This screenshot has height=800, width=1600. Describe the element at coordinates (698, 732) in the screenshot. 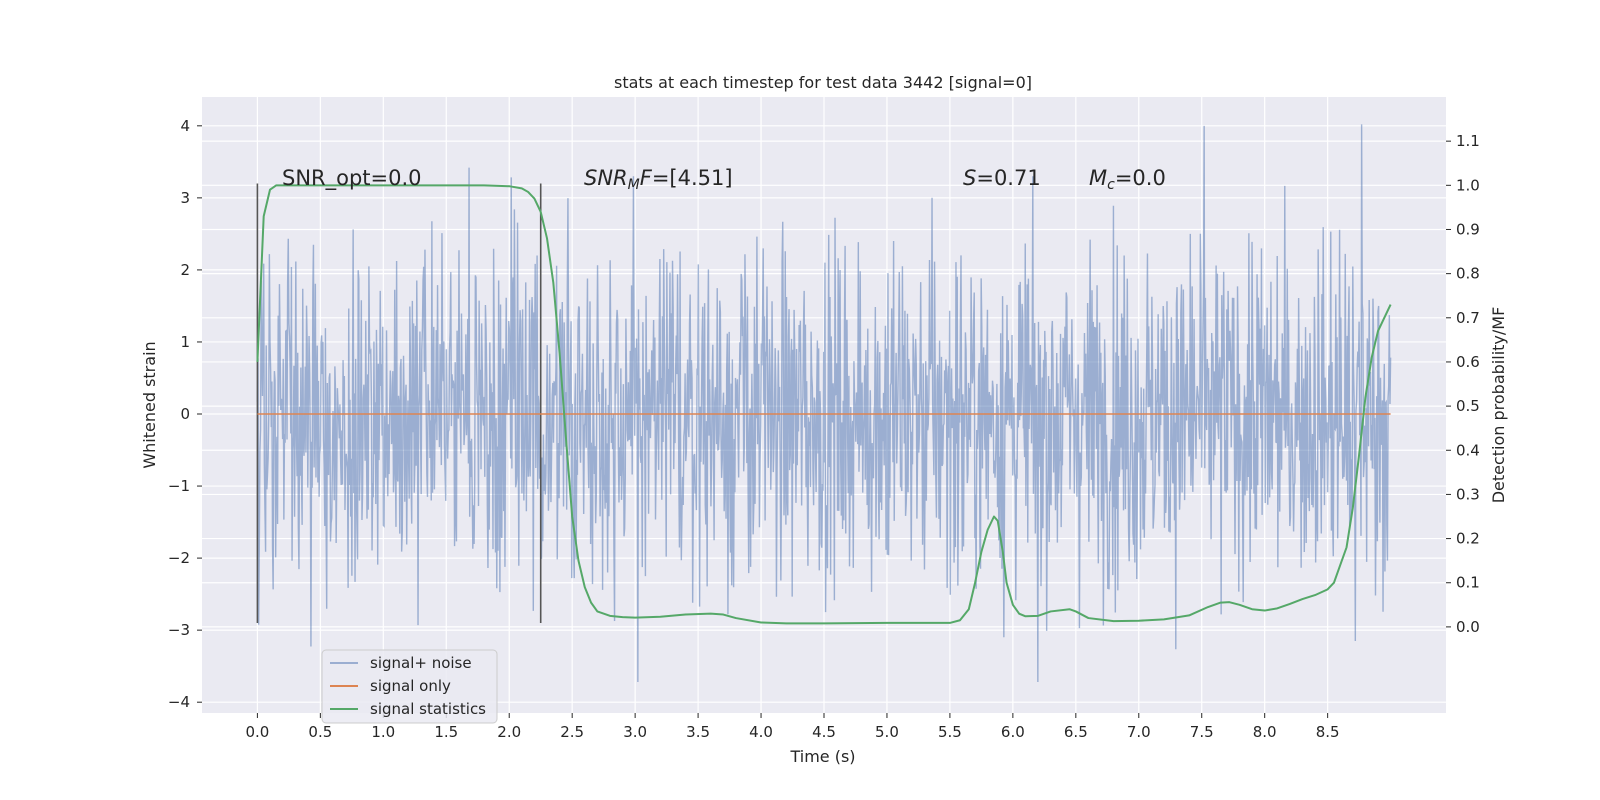

I see `x-tick-label: 3.5` at that location.